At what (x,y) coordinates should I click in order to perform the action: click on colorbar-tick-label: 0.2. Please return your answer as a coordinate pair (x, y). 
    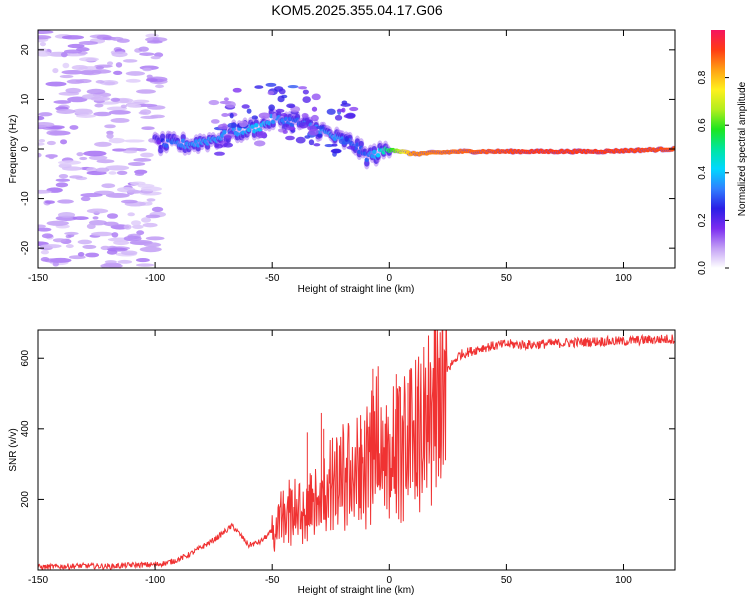
    Looking at the image, I should click on (702, 220).